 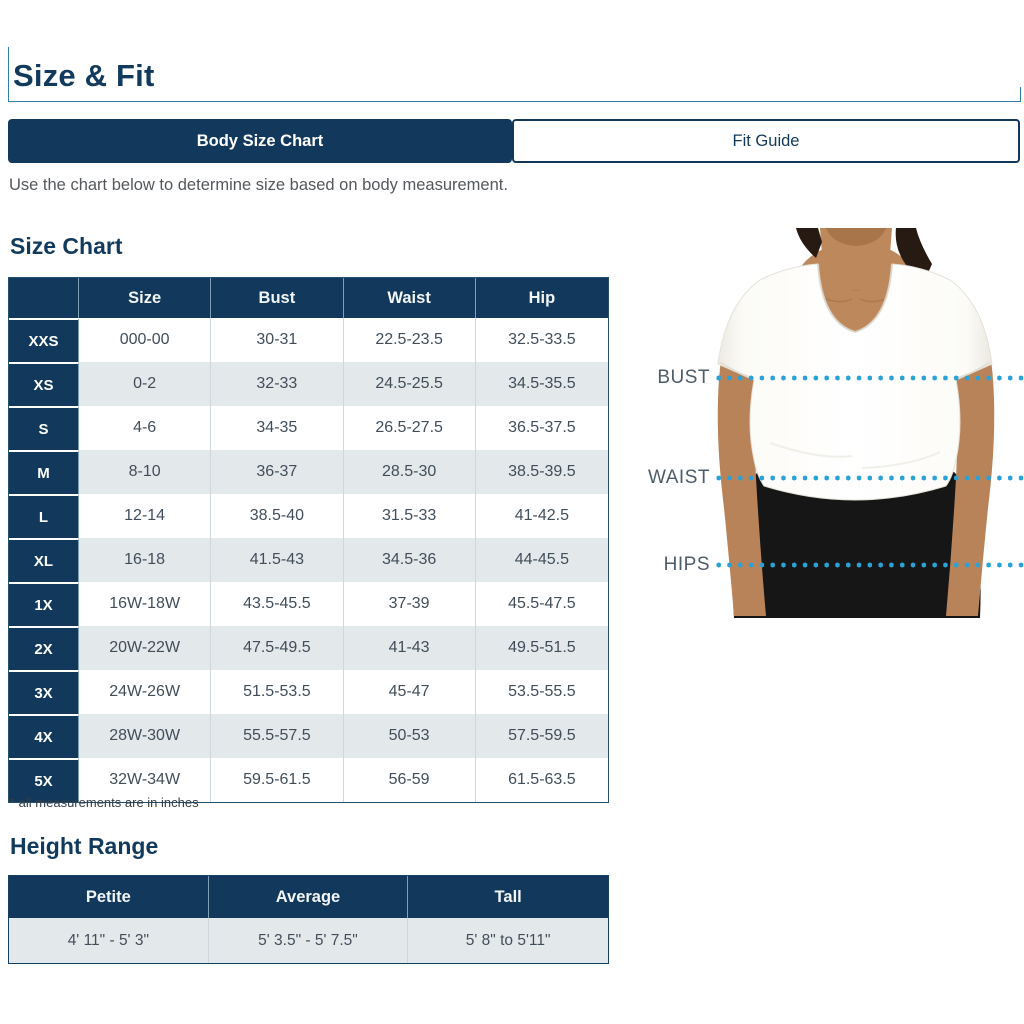 I want to click on size-cell-waist: 28.5-30, so click(x=409, y=472).